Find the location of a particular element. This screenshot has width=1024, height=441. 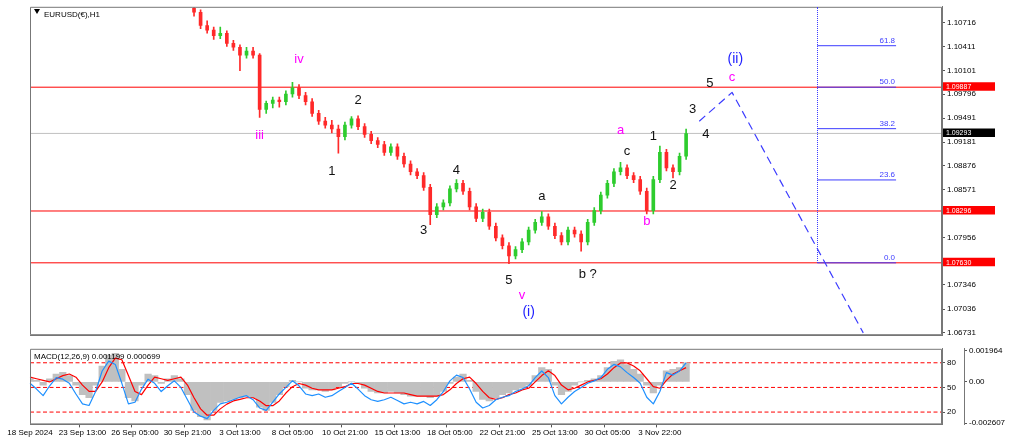

y-tick-label: 1.10411 is located at coordinates (961, 46).